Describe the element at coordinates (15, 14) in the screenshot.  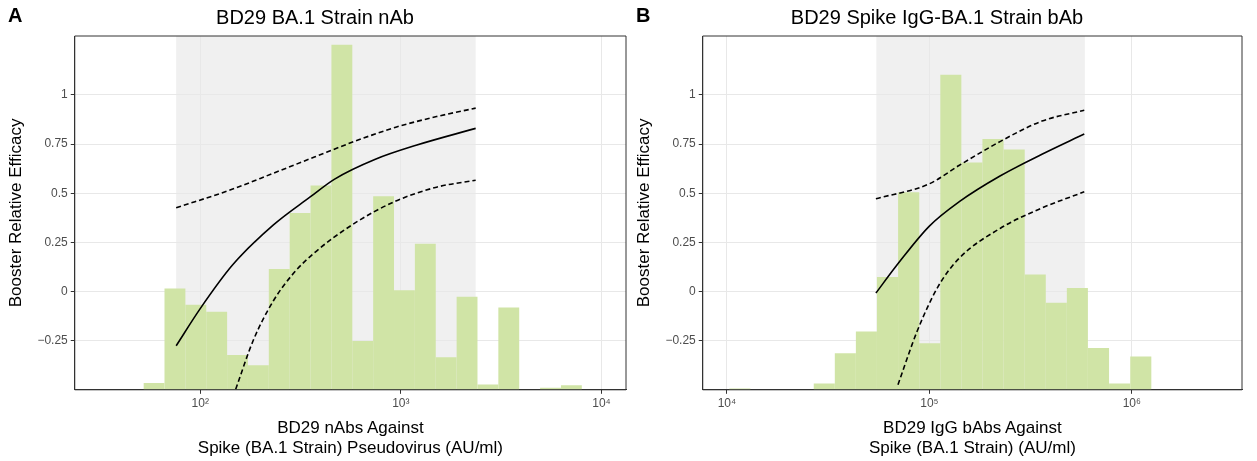
I see `text: A` at that location.